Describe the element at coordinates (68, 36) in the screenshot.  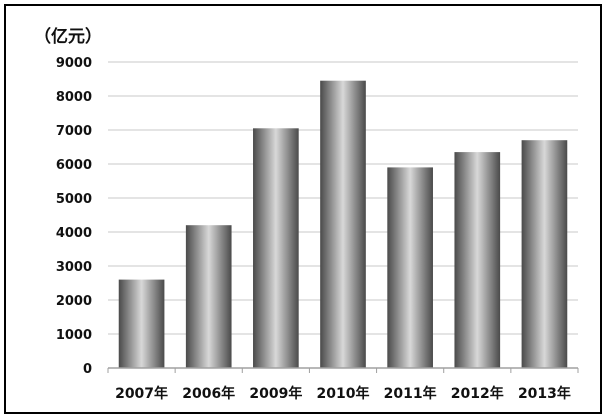
I see `y-axis-unit-label: （亿元）` at that location.